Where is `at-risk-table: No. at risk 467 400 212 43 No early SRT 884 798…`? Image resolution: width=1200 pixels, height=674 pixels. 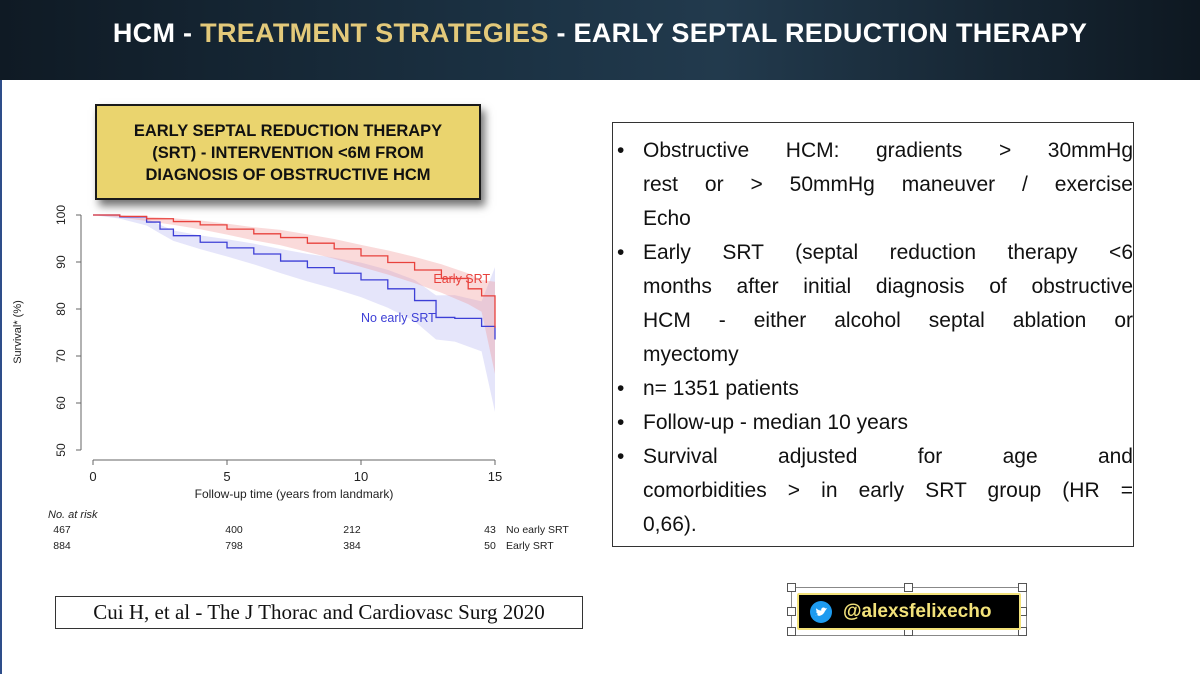
at-risk-table: No. at risk 467 400 212 43 No early SRT 884 798… is located at coordinates (308, 530).